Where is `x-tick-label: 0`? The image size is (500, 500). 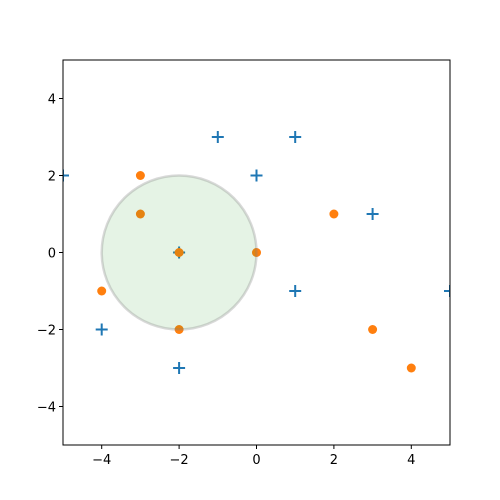
x-tick-label: 0 is located at coordinates (256, 460).